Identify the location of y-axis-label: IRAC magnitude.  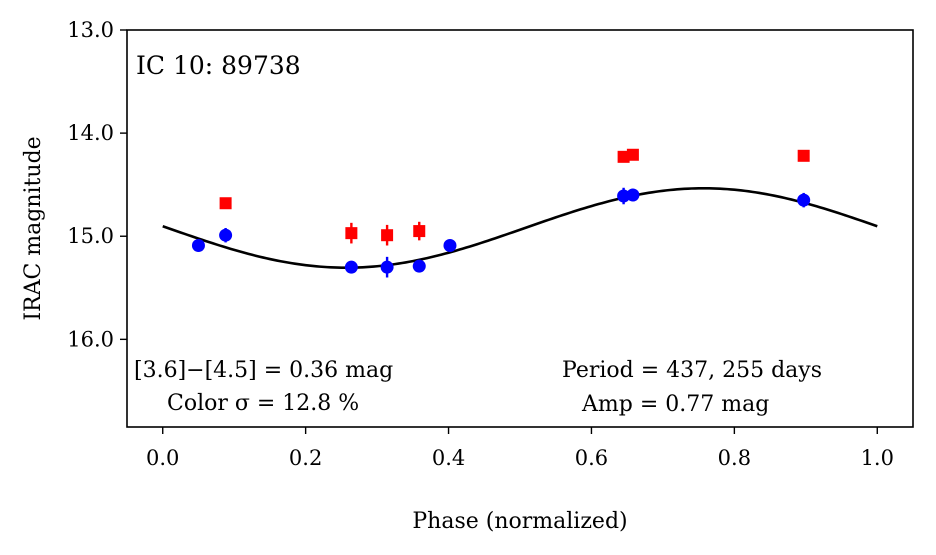
(33, 228).